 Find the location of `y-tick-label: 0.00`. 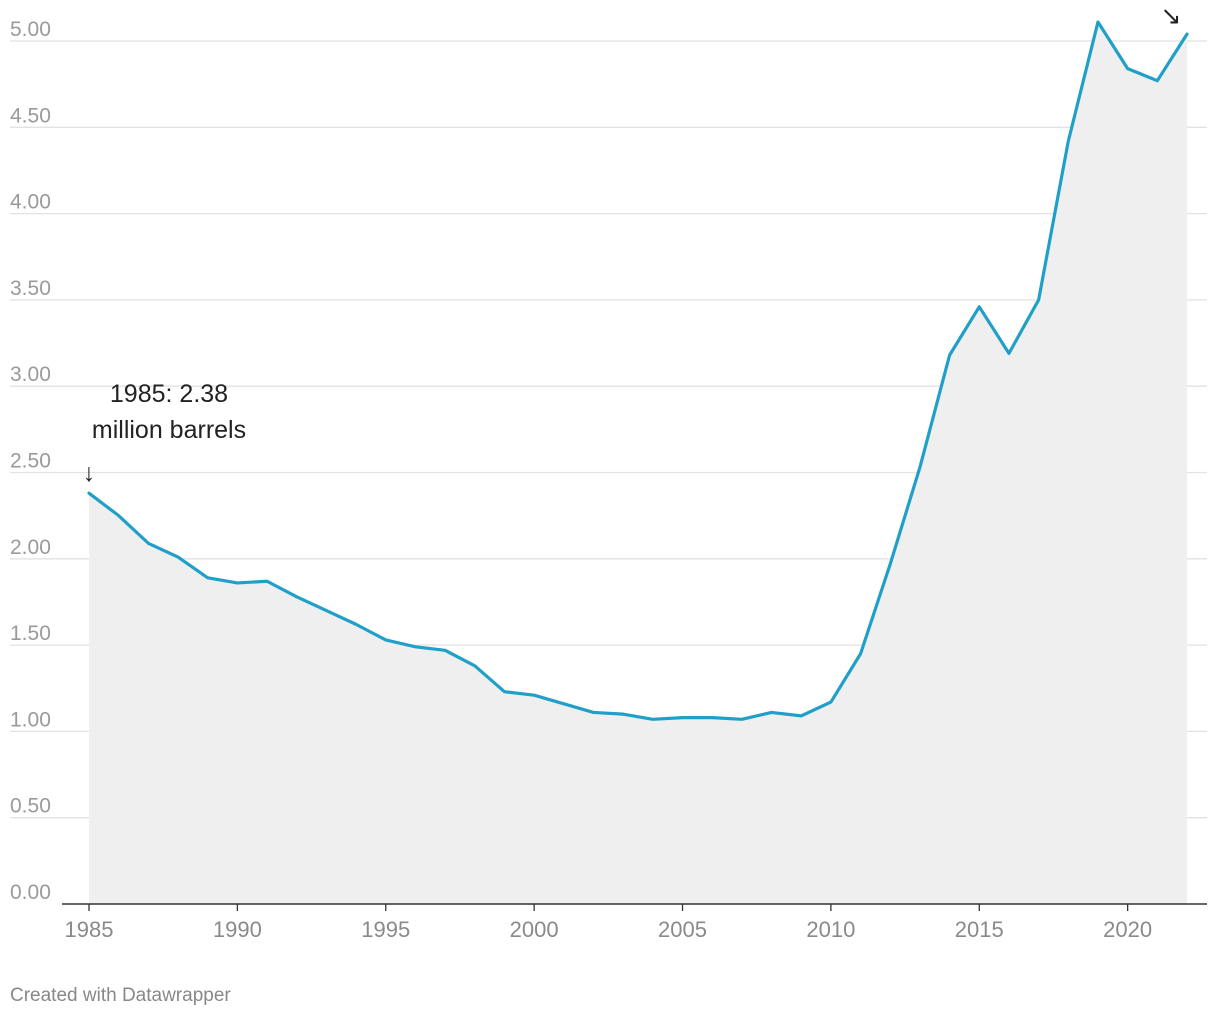

y-tick-label: 0.00 is located at coordinates (30, 892).